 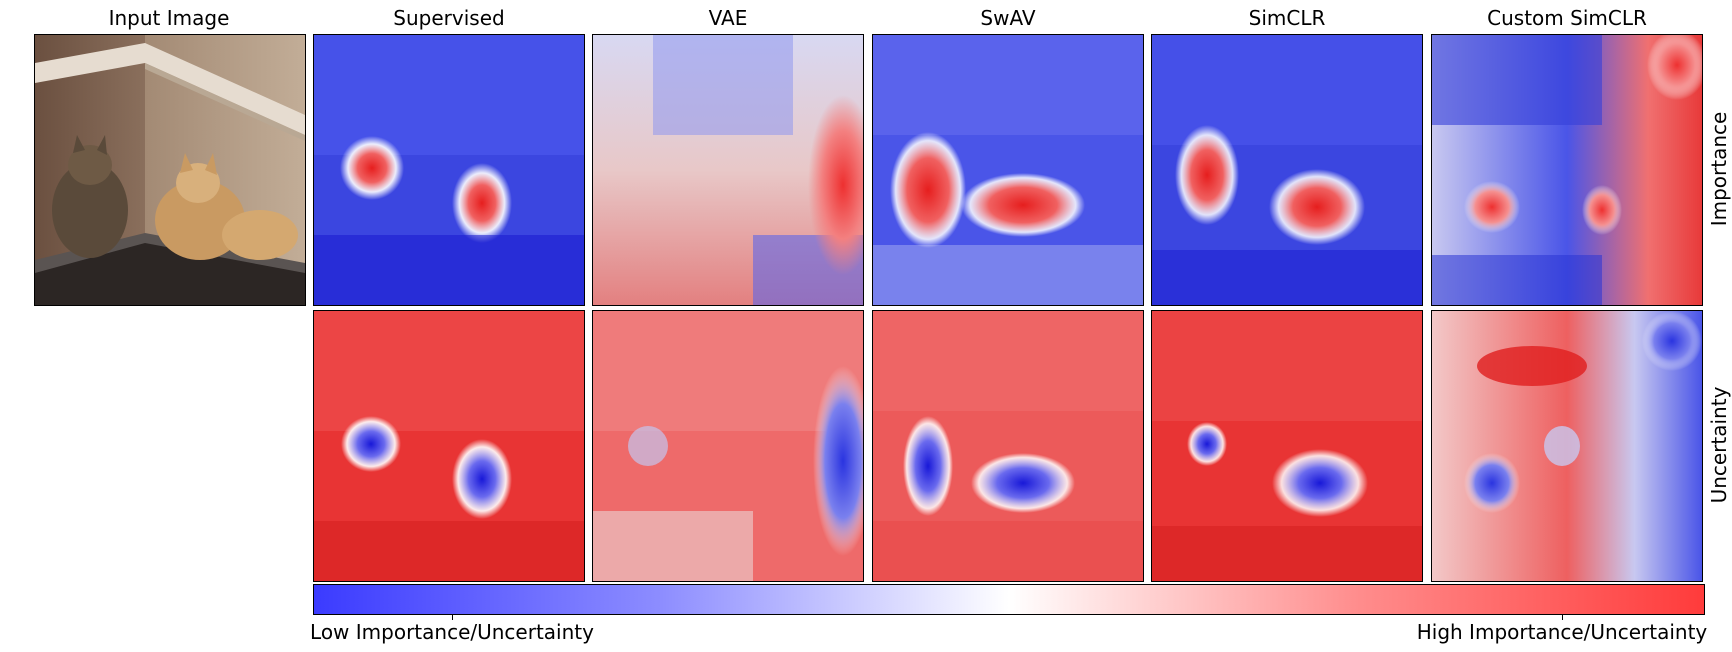 What do you see at coordinates (1719, 169) in the screenshot?
I see `row-label-importance: Importance` at bounding box center [1719, 169].